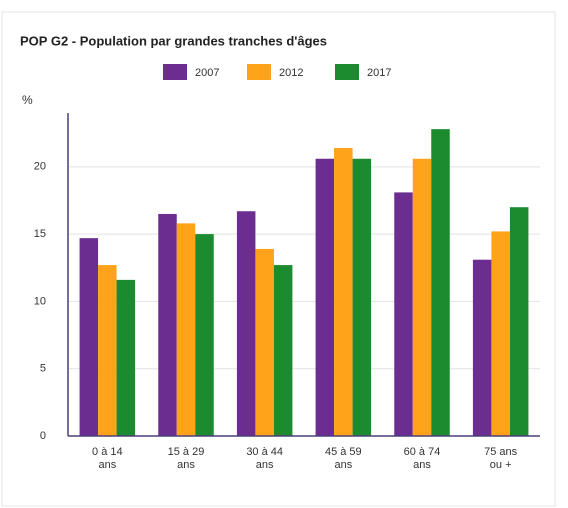 This screenshot has width=568, height=508. What do you see at coordinates (501, 452) in the screenshot?
I see `x-tick-label: 75 ans` at bounding box center [501, 452].